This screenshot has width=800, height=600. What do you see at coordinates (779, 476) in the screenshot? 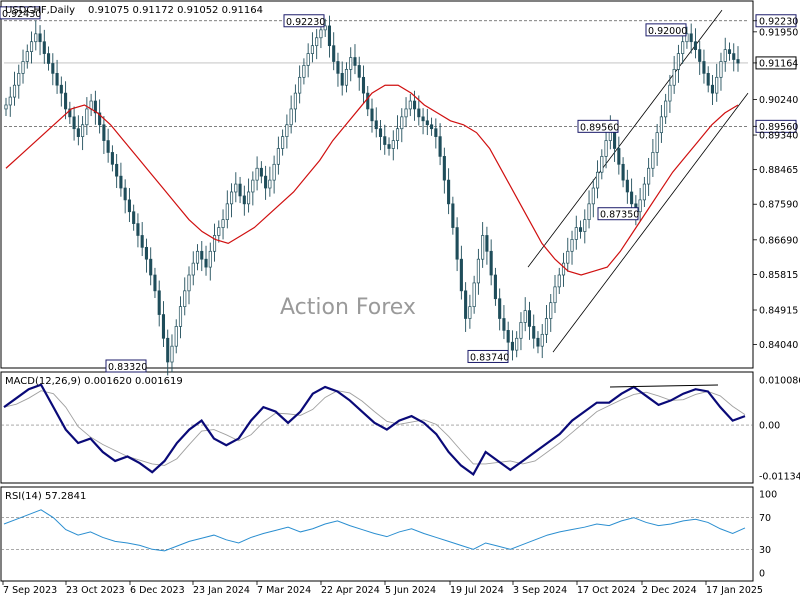
I see `macd-tick-label: -0.011342` at bounding box center [779, 476].